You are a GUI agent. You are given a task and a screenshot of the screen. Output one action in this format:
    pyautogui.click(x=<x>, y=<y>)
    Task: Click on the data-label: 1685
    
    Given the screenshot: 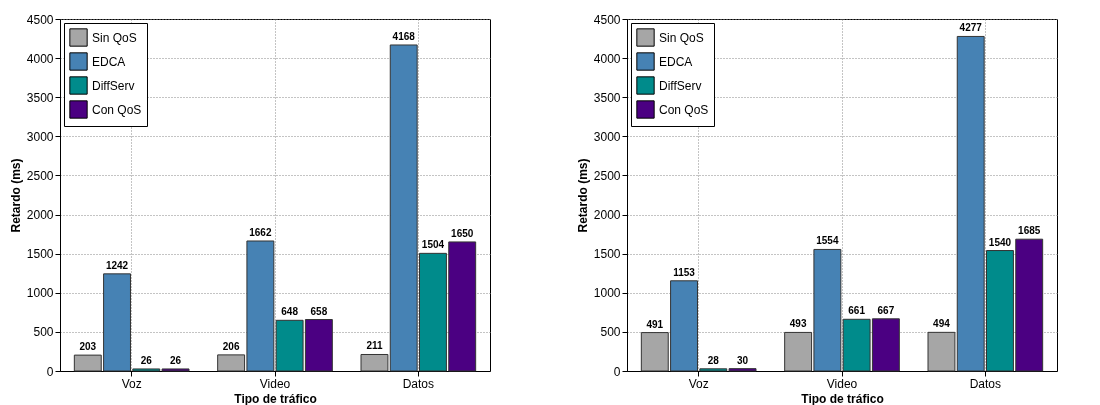 What is the action you would take?
    pyautogui.click(x=1029, y=231)
    